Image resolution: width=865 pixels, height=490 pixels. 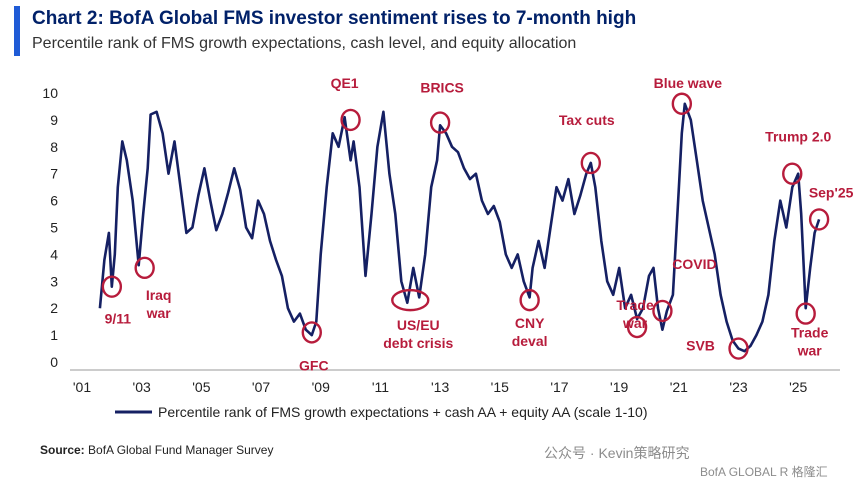 I want to click on source-text: BofA Global Fund Manager Survey, so click(x=181, y=450).